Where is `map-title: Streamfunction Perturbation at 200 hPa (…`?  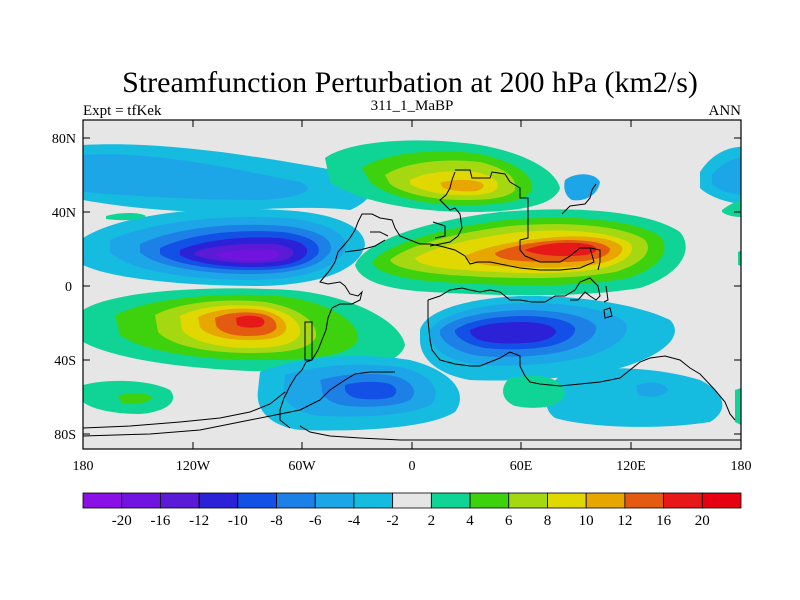 map-title: Streamfunction Perturbation at 200 hPa (… is located at coordinates (410, 82).